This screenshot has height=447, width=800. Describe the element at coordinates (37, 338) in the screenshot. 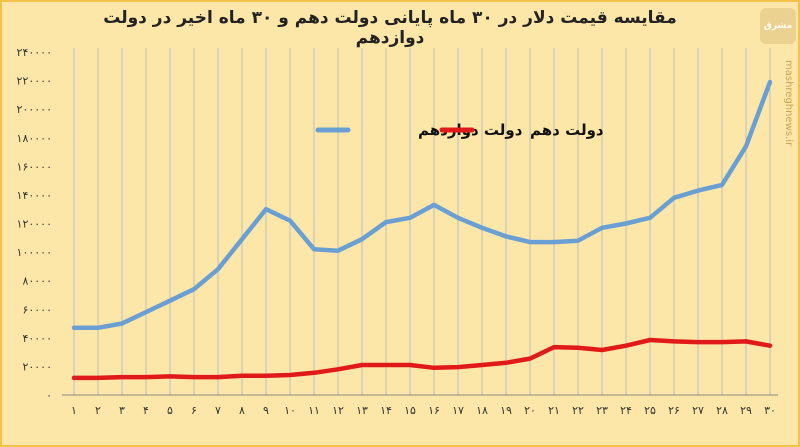

I see `y-tick-label: ۴۰۰۰۰` at that location.